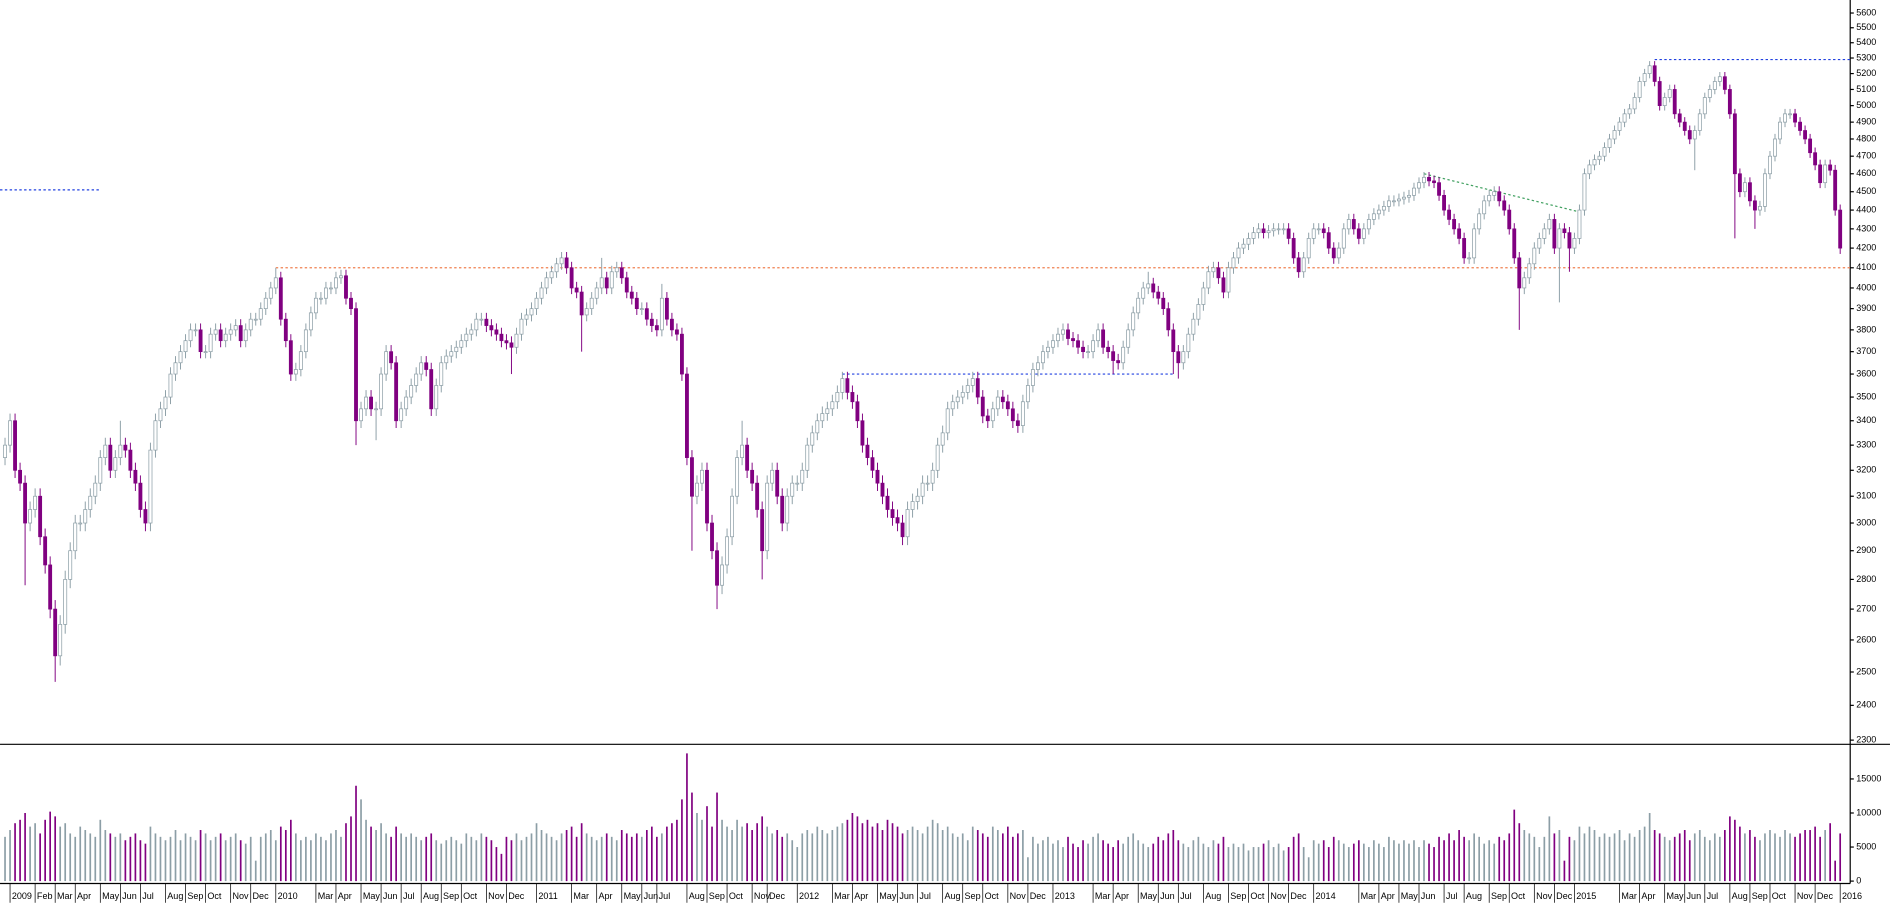 The height and width of the screenshot is (904, 1890). Describe the element at coordinates (45, 896) in the screenshot. I see `x-tick-label: Feb` at that location.